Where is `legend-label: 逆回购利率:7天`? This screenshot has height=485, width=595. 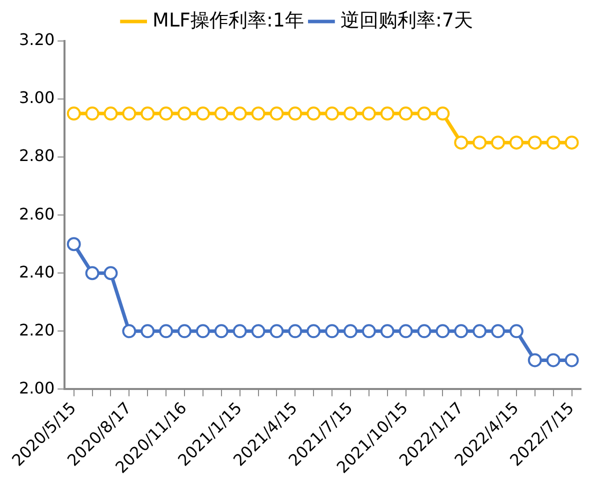
legend-label: 逆回购利率:7天 is located at coordinates (406, 20).